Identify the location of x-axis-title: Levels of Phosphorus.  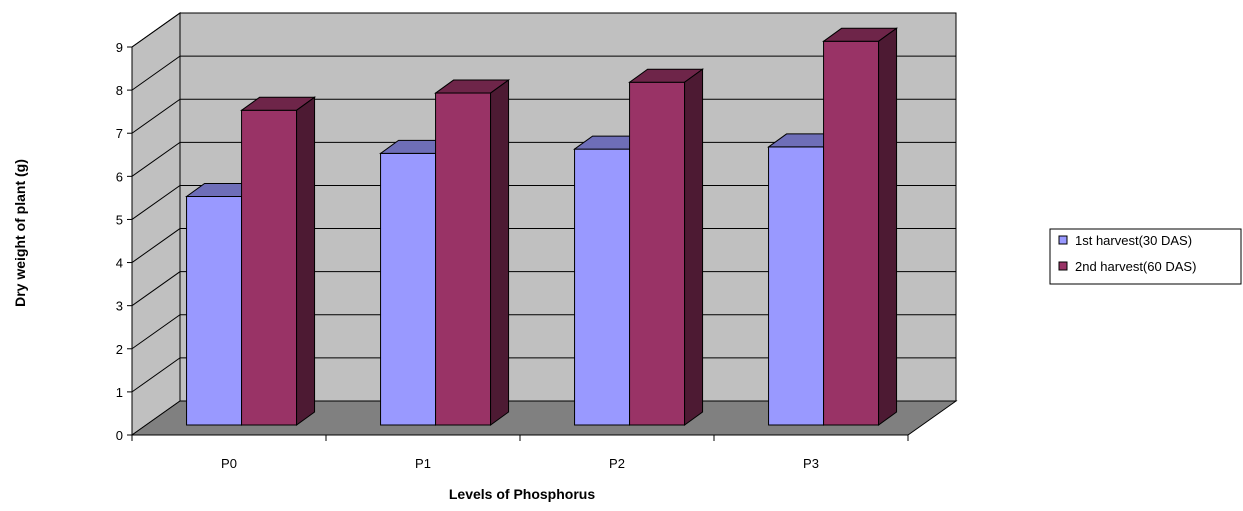
(522, 494).